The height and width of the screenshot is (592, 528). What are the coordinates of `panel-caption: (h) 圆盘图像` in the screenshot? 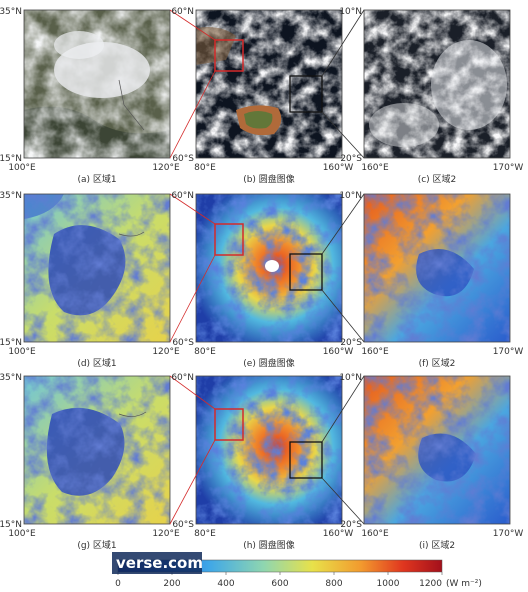 It's located at (269, 545).